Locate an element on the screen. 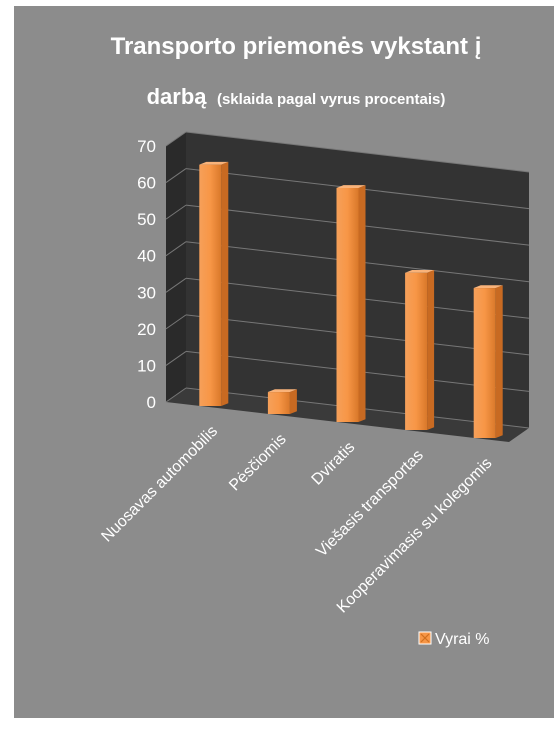  y-tick-label: 30 is located at coordinates (146, 292).